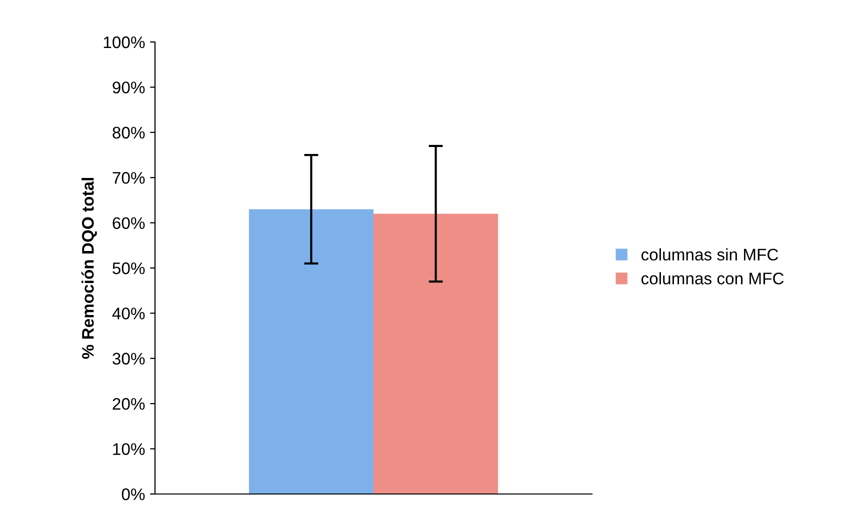 The height and width of the screenshot is (518, 858). What do you see at coordinates (128, 223) in the screenshot?
I see `y-tick-label: 60%` at bounding box center [128, 223].